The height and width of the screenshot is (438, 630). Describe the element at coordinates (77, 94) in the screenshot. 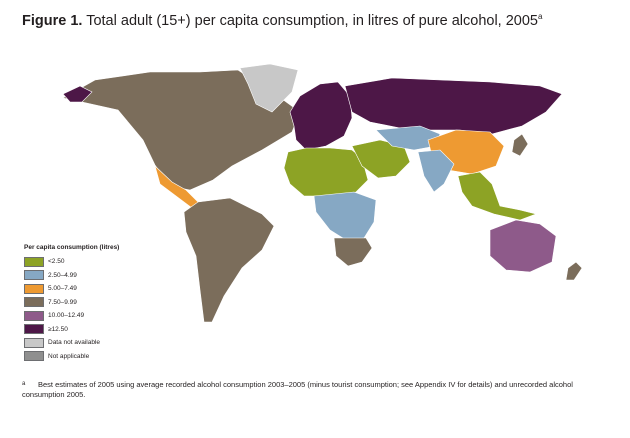

I see `region-alaska` at that location.